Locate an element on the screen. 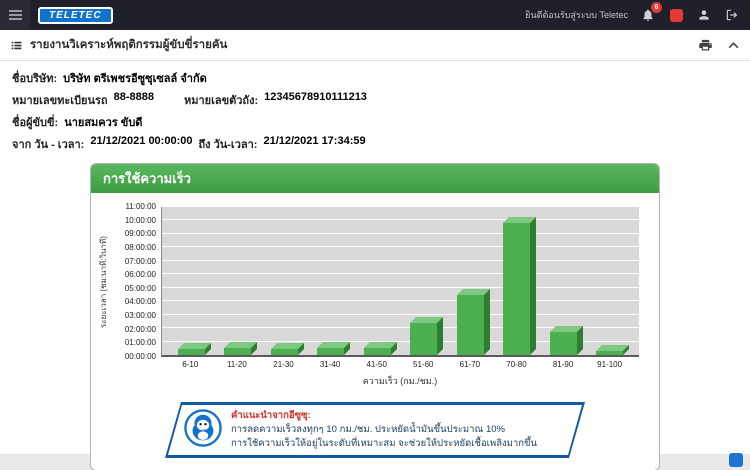 The width and height of the screenshot is (750, 470). x-tick-label: 21-30 is located at coordinates (283, 364).